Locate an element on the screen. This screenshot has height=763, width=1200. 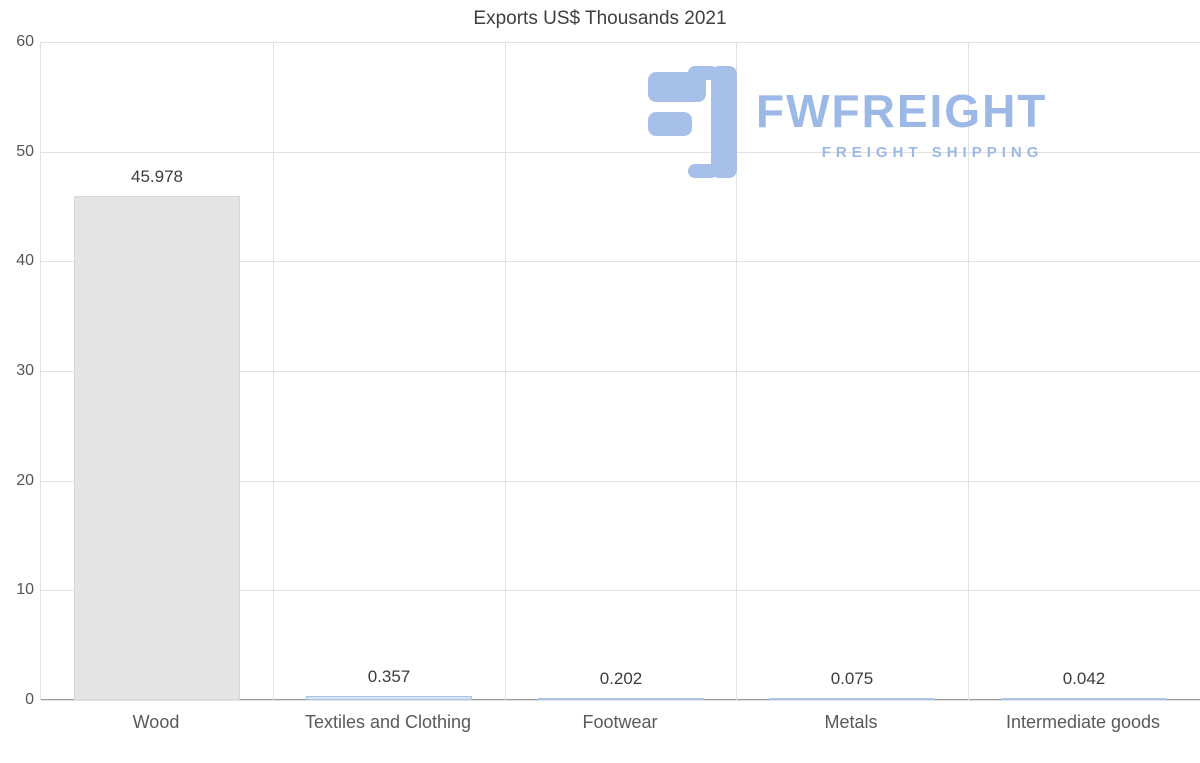
bar-value-label: 0.042 is located at coordinates (1084, 678).